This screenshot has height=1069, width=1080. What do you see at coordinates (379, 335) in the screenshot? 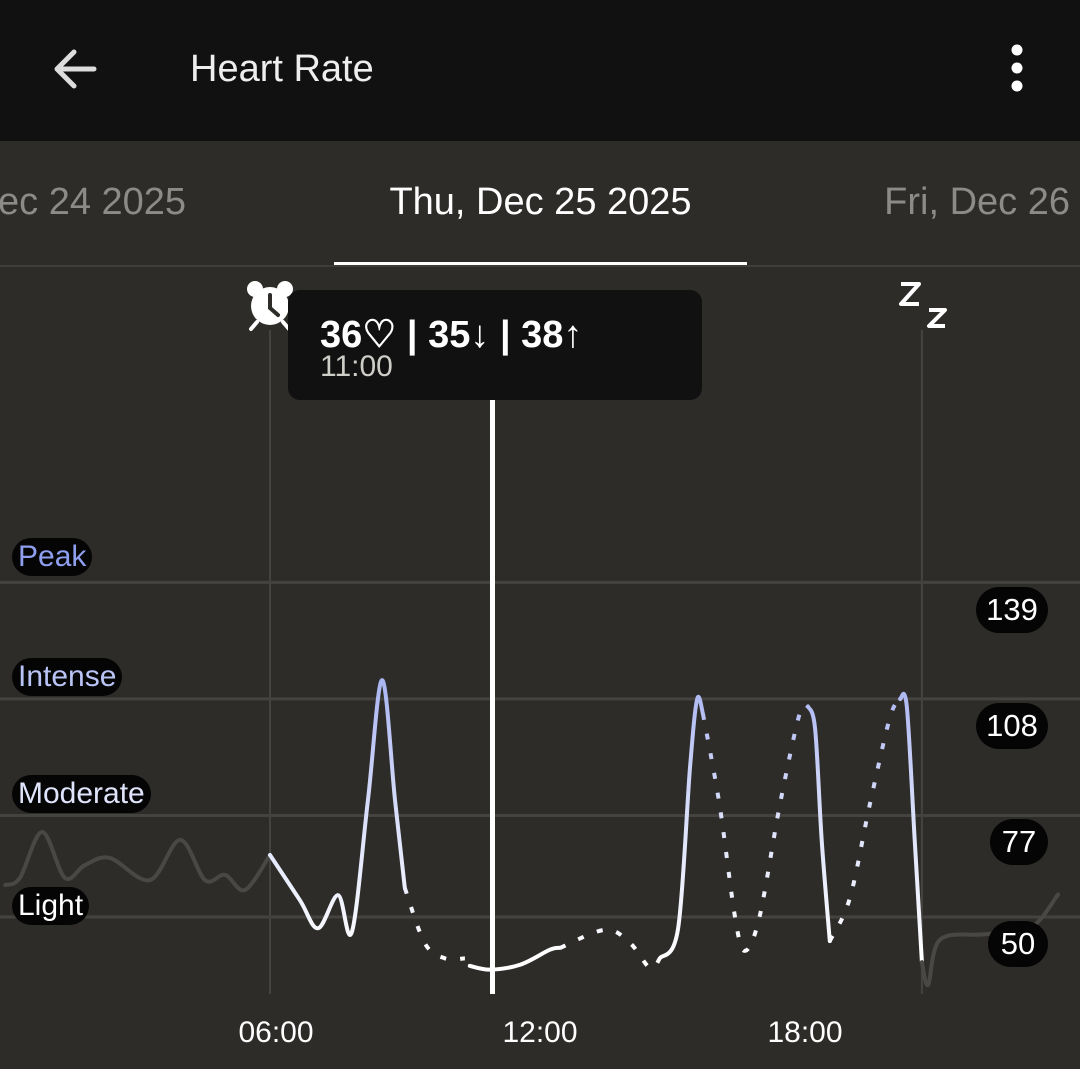
I see `heart-outline-icon: ♡` at bounding box center [379, 335].